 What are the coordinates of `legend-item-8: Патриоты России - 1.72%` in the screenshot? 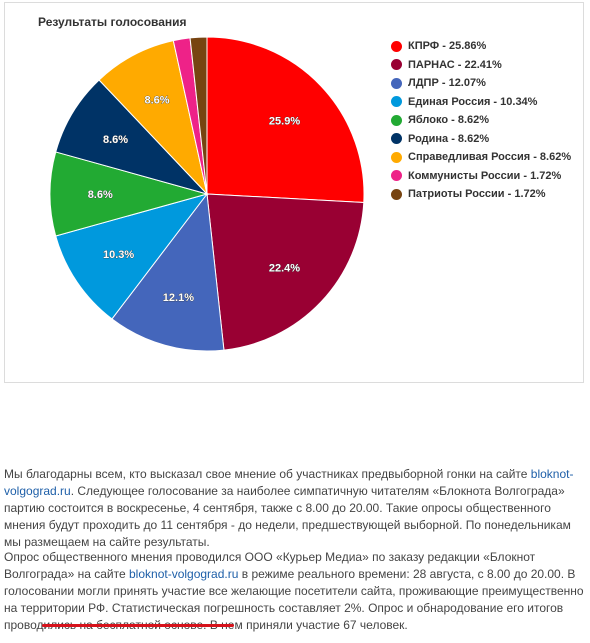 It's located at (481, 194).